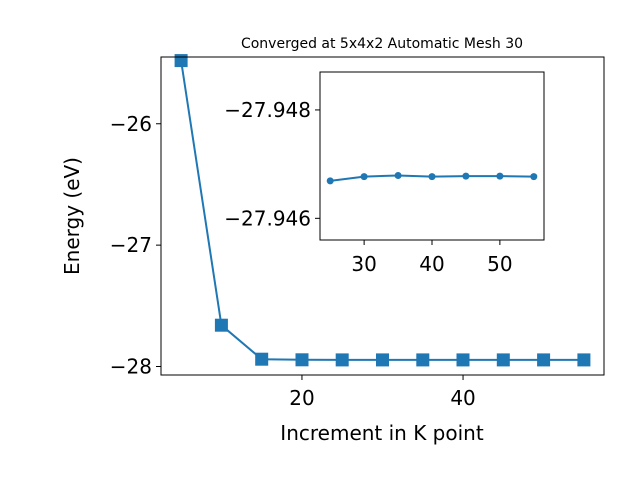 This screenshot has width=640, height=480. Describe the element at coordinates (131, 367) in the screenshot. I see `main-y-tick-label: −28` at that location.